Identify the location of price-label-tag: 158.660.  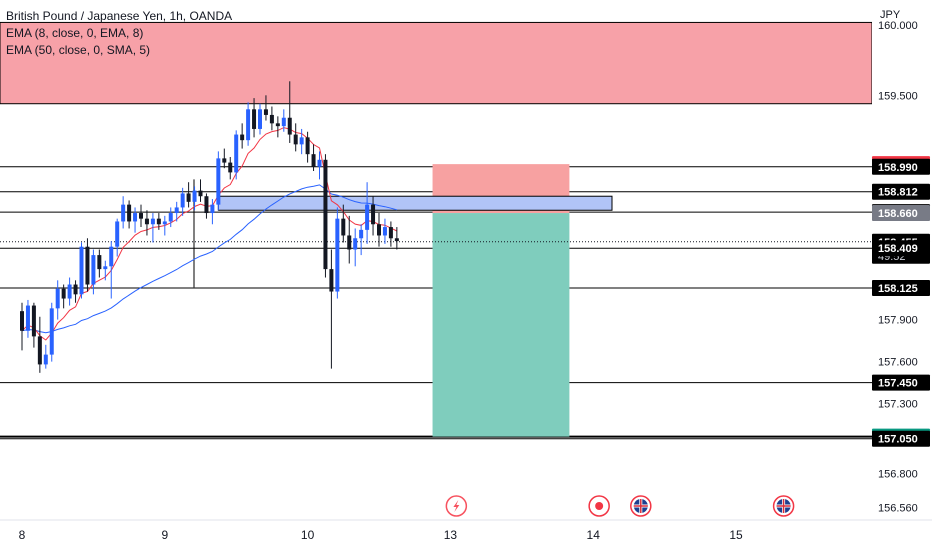
(901, 213).